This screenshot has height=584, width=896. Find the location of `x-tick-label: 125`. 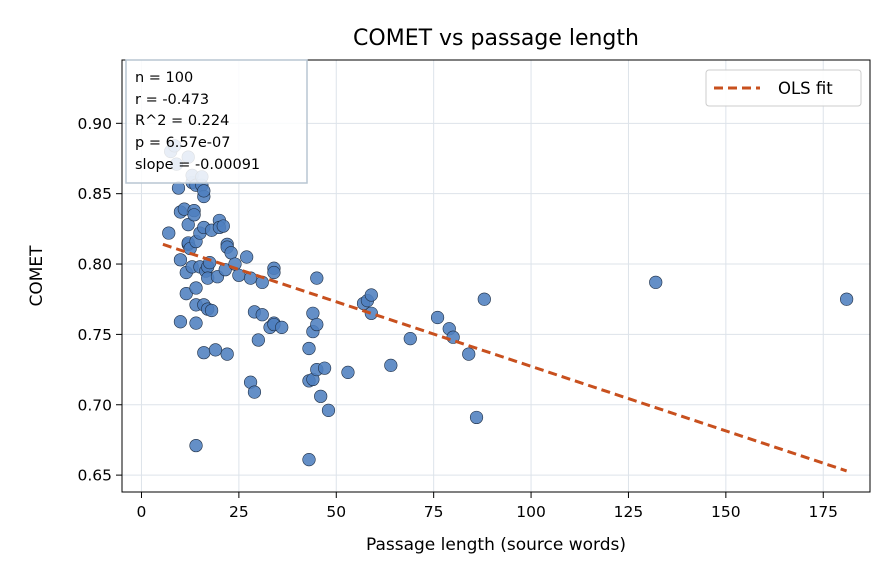

x-tick-label: 125 is located at coordinates (629, 512).